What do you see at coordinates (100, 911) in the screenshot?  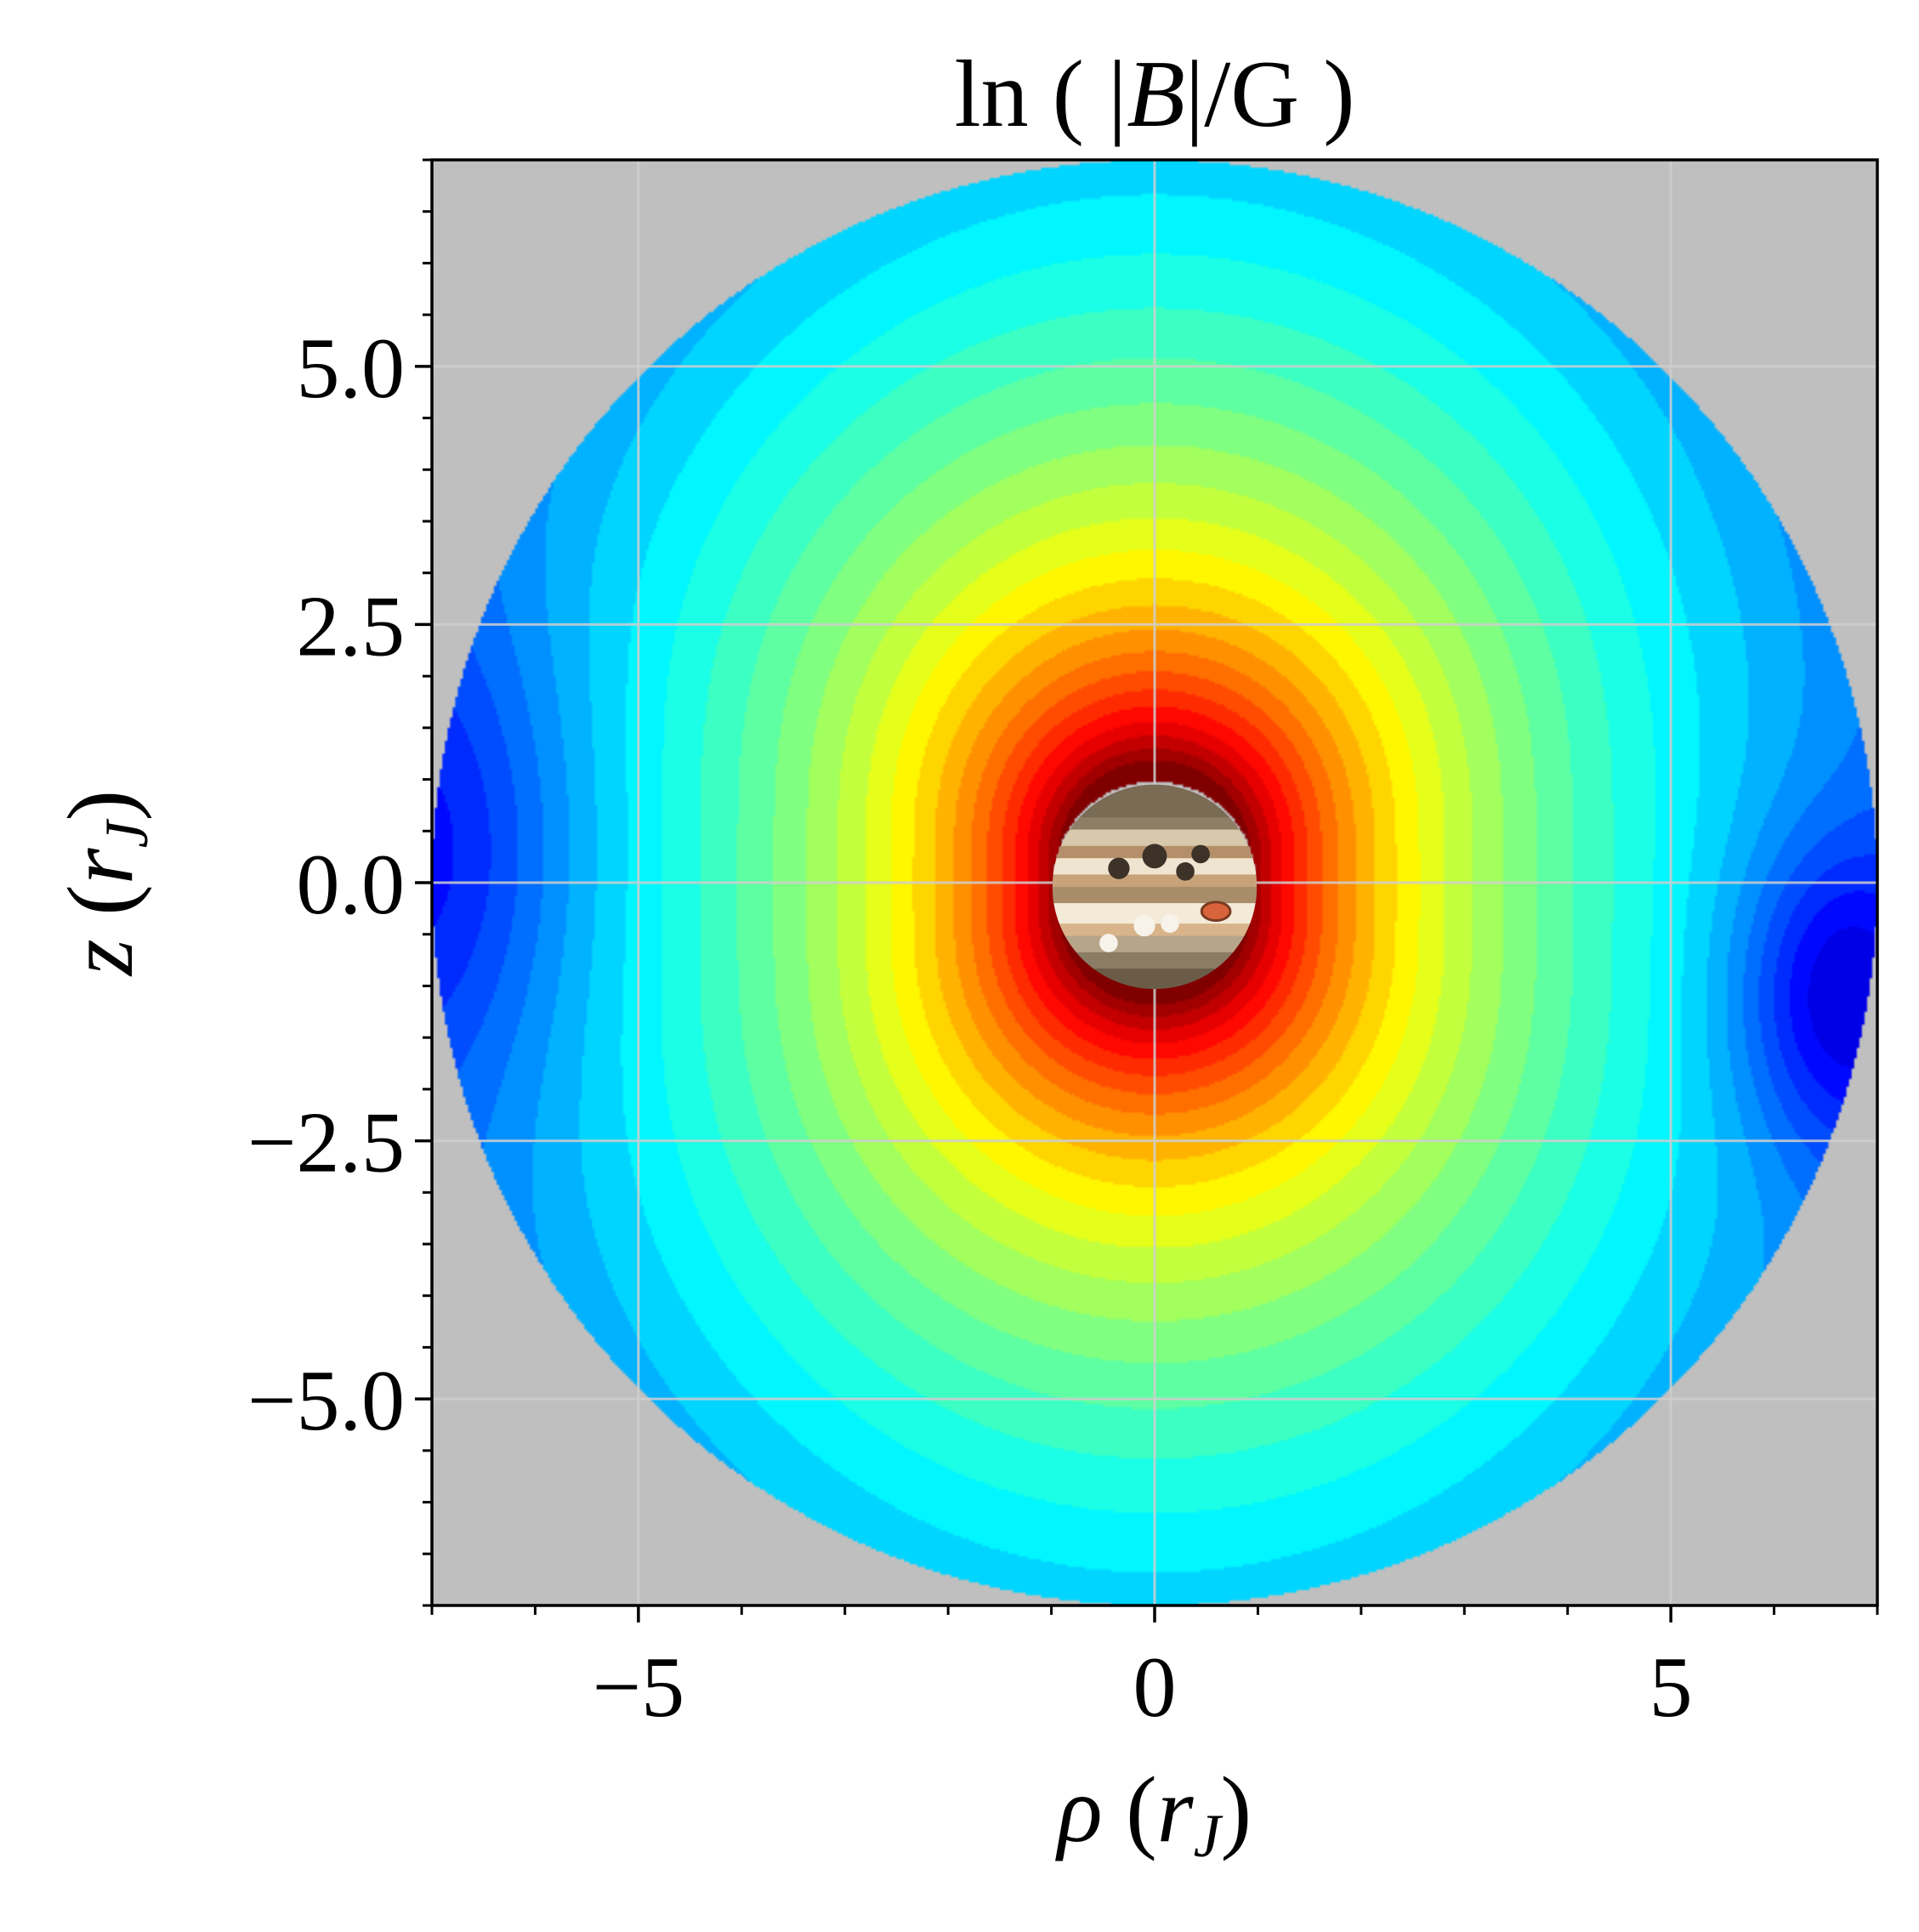 I see `y-axis-open: (` at bounding box center [100, 911].